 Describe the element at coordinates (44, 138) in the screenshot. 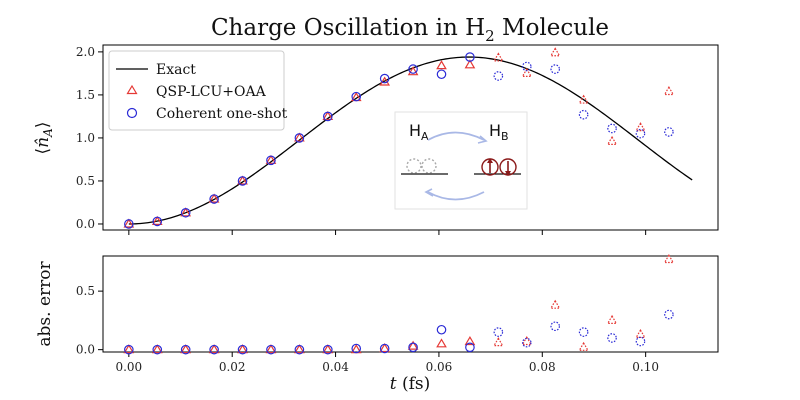

I see `top-y-axis-label: ⟨n̂A⟩` at that location.